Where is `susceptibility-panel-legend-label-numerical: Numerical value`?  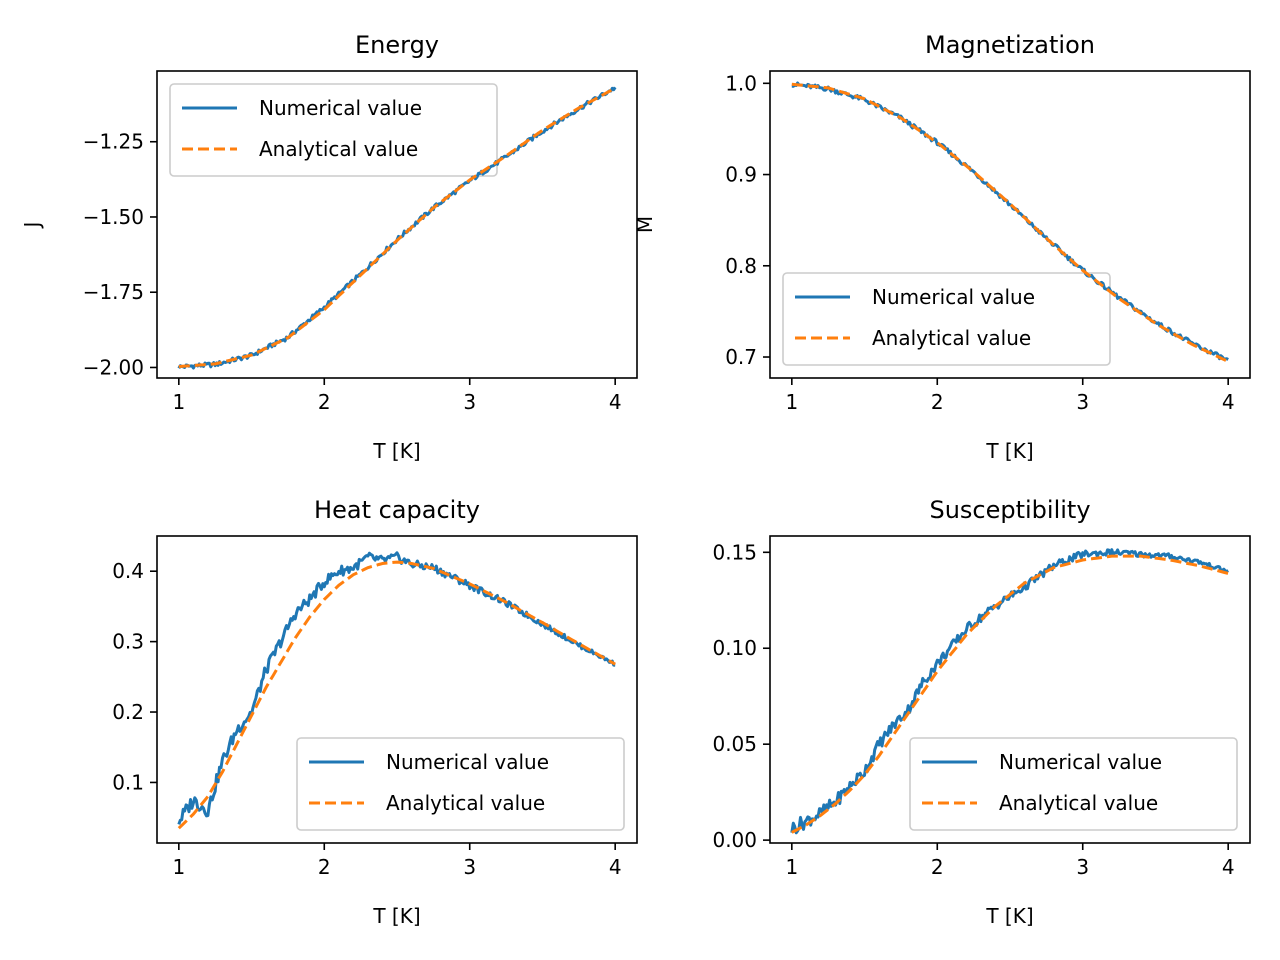
susceptibility-panel-legend-label-numerical: Numerical value is located at coordinates (1080, 762).